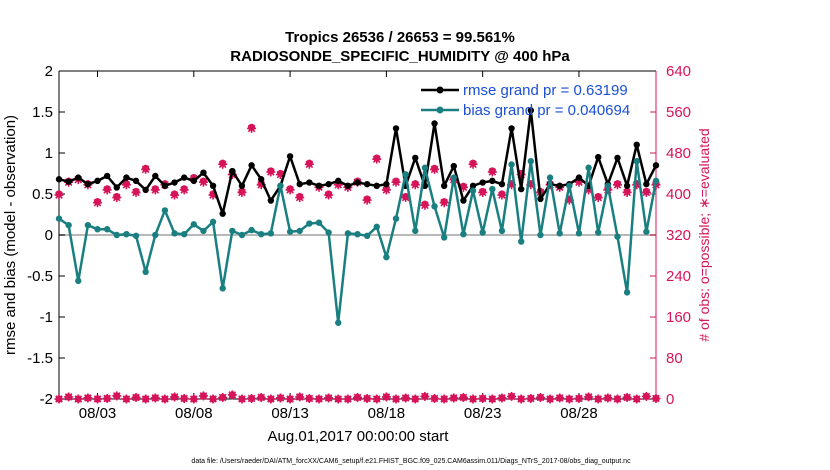 This screenshot has height=470, width=830. I want to click on y-right-tick-label: 640, so click(678, 71).